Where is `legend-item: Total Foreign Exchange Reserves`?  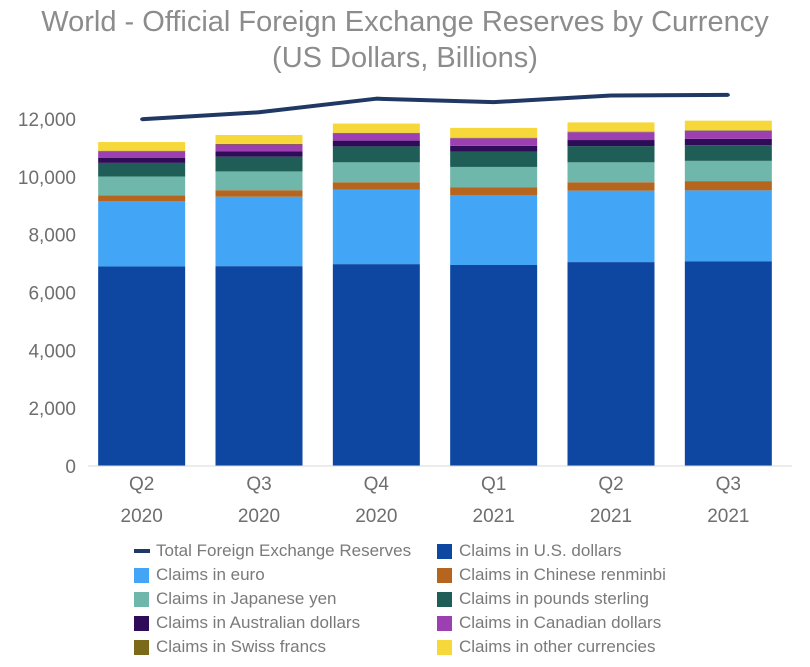 legend-item: Total Foreign Exchange Reserves is located at coordinates (272, 551).